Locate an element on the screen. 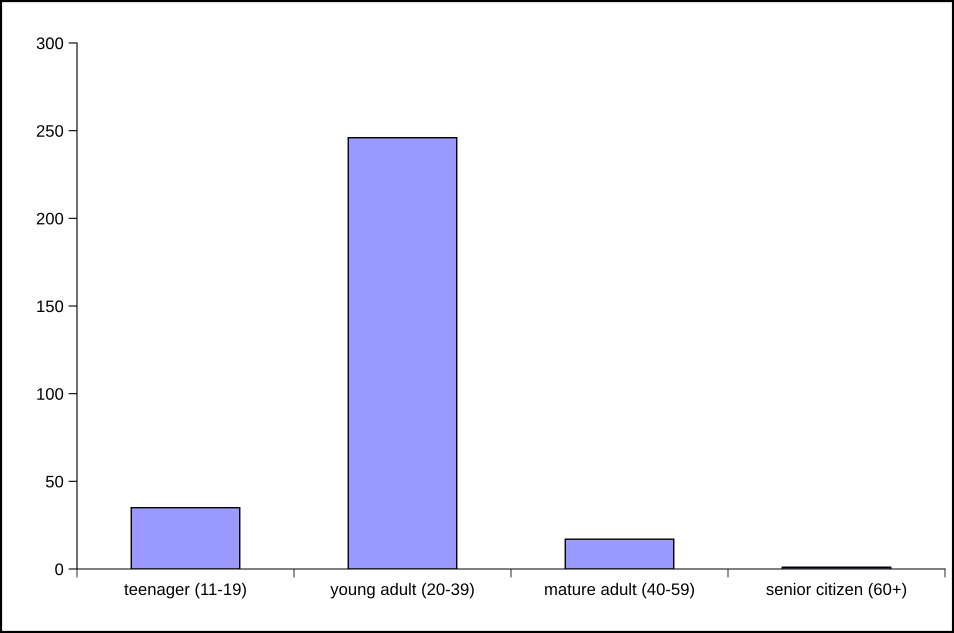 This screenshot has width=954, height=633. x-tick-label: teenager (11-19) is located at coordinates (185, 590).